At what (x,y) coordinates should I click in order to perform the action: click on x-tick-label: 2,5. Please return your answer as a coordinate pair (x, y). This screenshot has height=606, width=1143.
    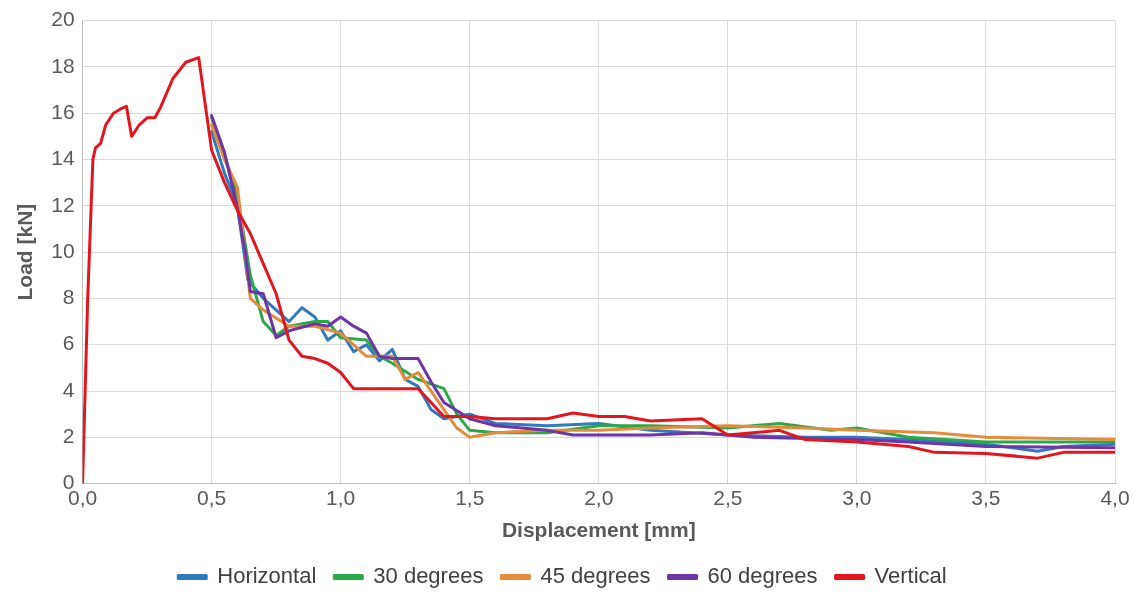
    Looking at the image, I should click on (728, 497).